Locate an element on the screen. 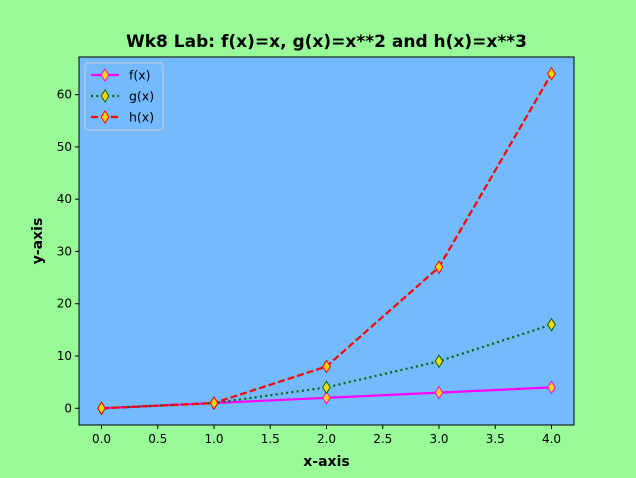 The height and width of the screenshot is (478, 636). y-ticks: 0 10 20 30 40 50 60 is located at coordinates (68, 251).